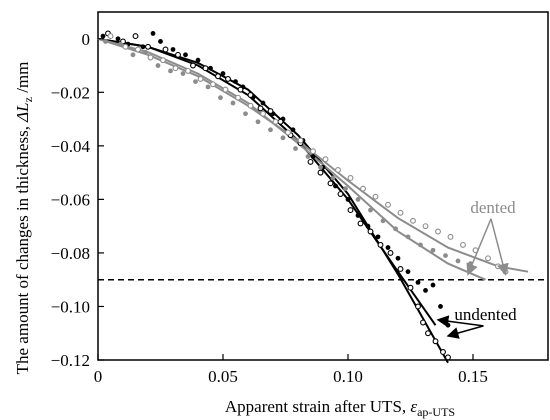  Describe the element at coordinates (485, 314) in the screenshot. I see `annotation-label: undented` at that location.